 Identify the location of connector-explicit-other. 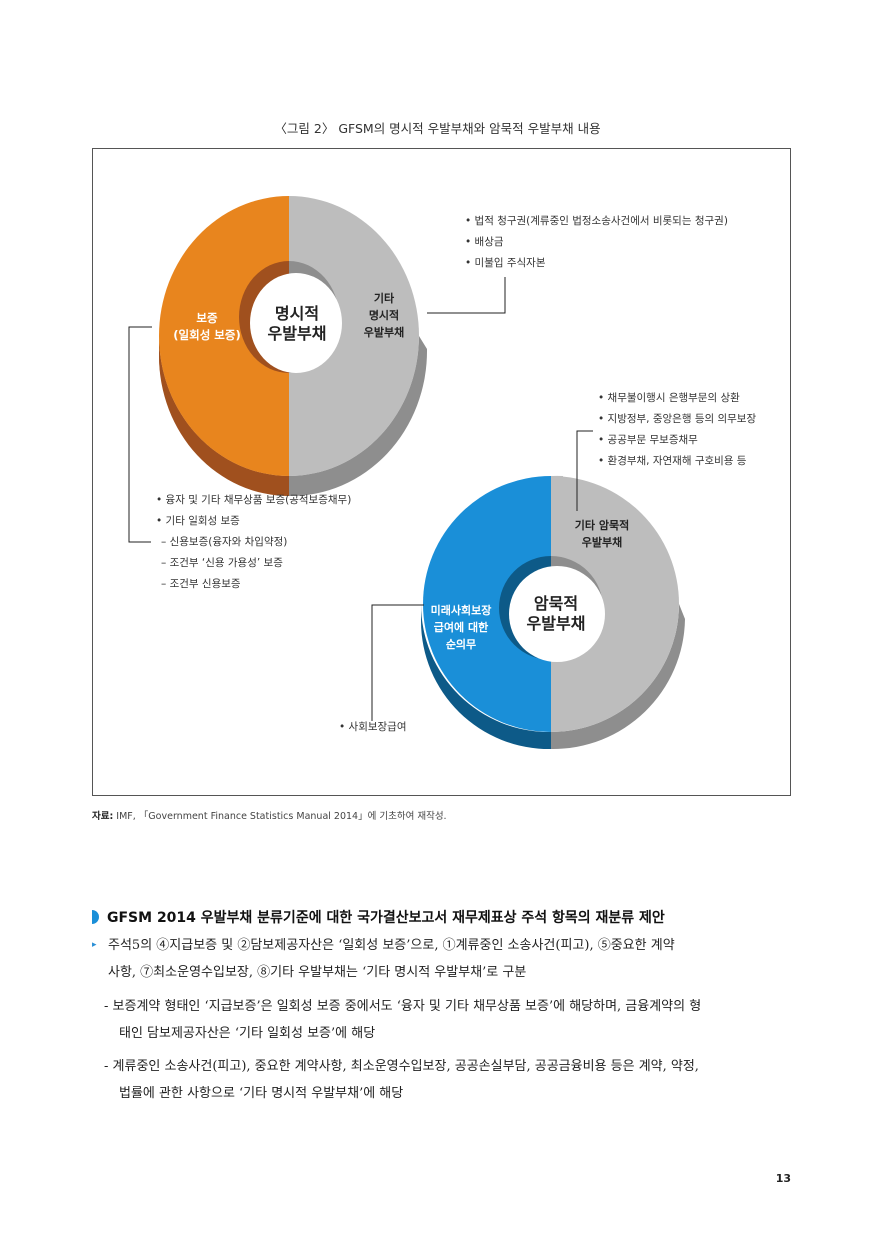
(466, 295).